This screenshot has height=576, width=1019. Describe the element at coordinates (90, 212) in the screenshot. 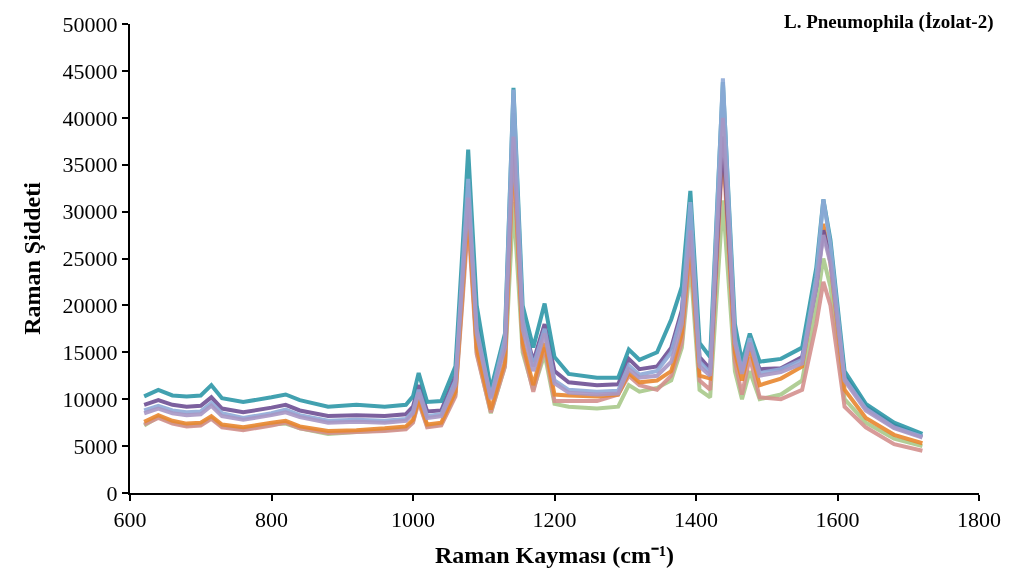

I see `y-tick-label: 30000` at that location.